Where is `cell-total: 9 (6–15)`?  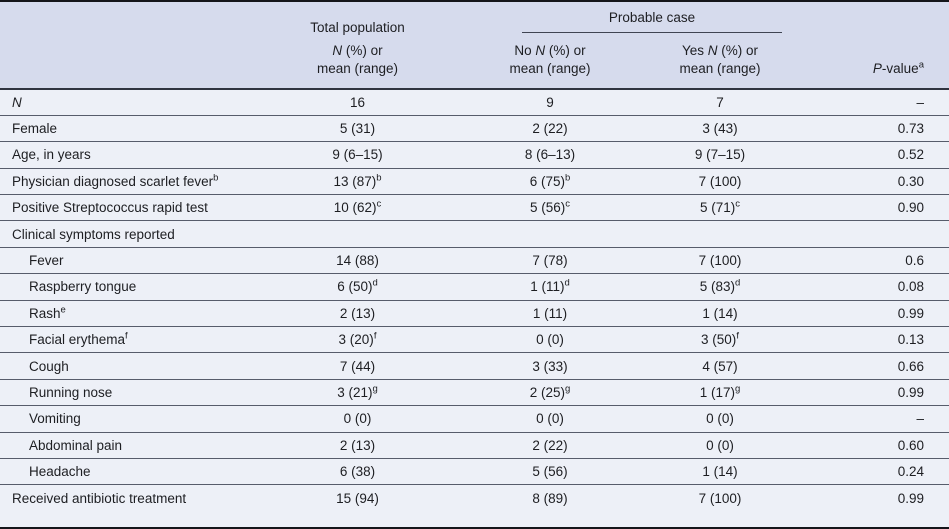
cell-total: 9 (6–15) is located at coordinates (357, 155).